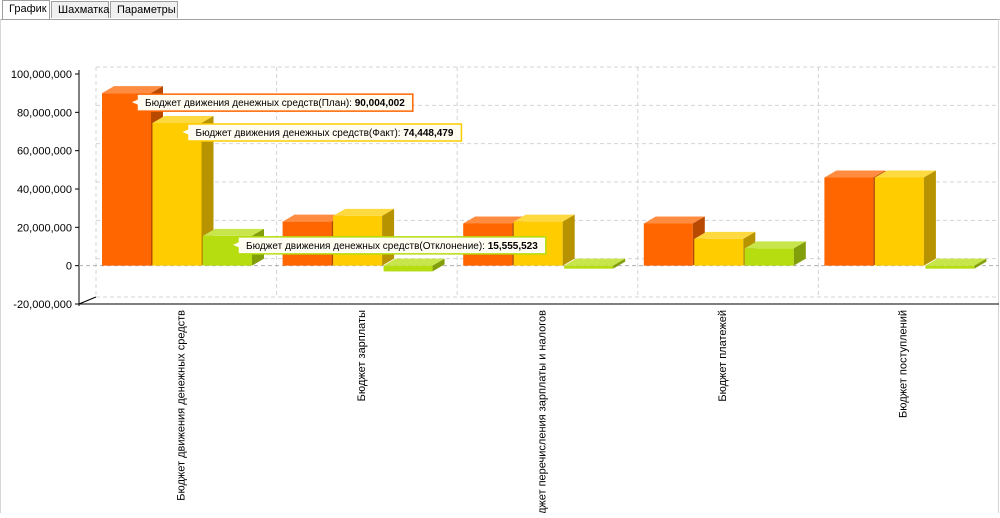  Describe the element at coordinates (69, 267) in the screenshot. I see `y-tick-label: 0` at that location.